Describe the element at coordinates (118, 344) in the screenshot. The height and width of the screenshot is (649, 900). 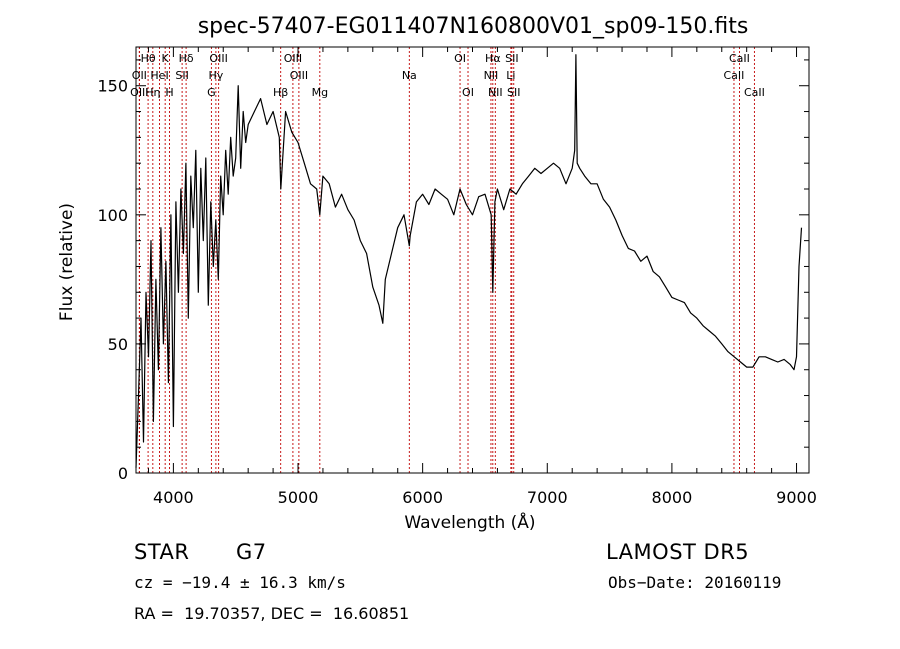
I see `y-tick-label: 50` at that location.